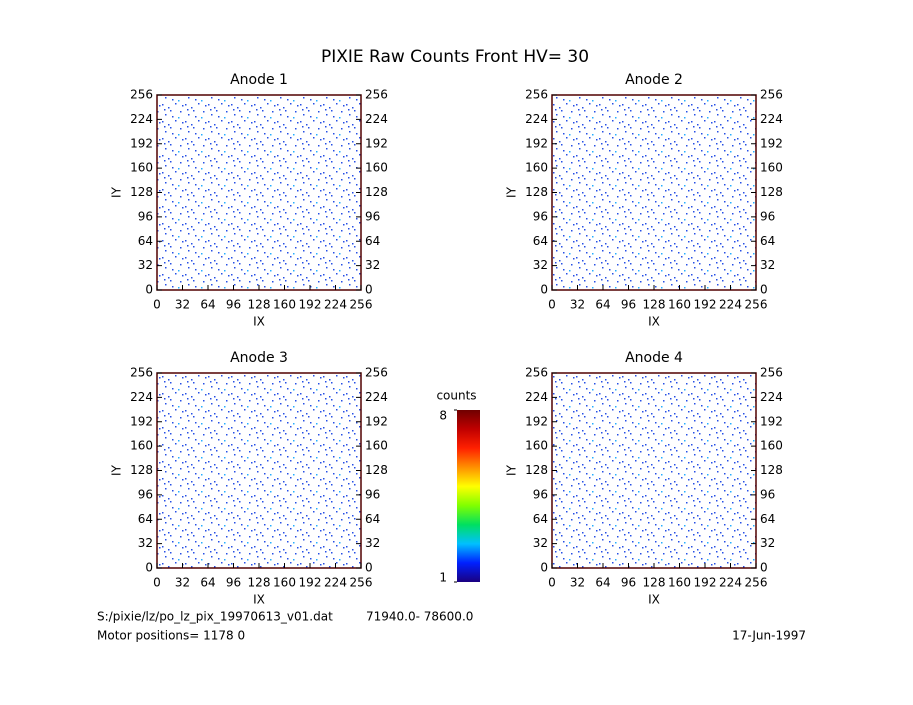  What do you see at coordinates (468, 496) in the screenshot?
I see `colorbar` at bounding box center [468, 496].